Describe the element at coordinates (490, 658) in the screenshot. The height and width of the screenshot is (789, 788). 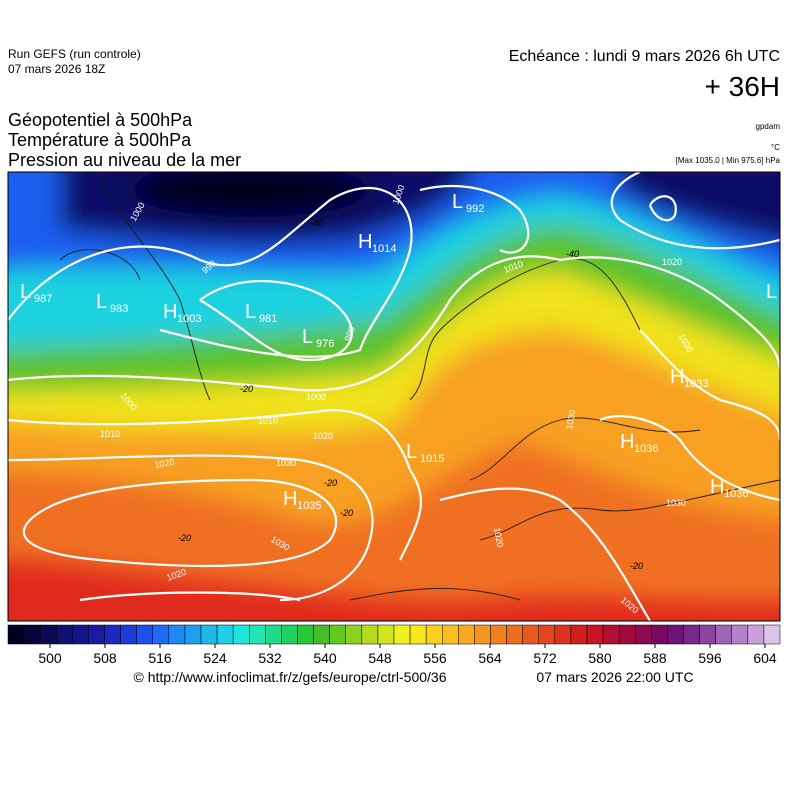
I see `colorbar-tick-label: 564` at that location.